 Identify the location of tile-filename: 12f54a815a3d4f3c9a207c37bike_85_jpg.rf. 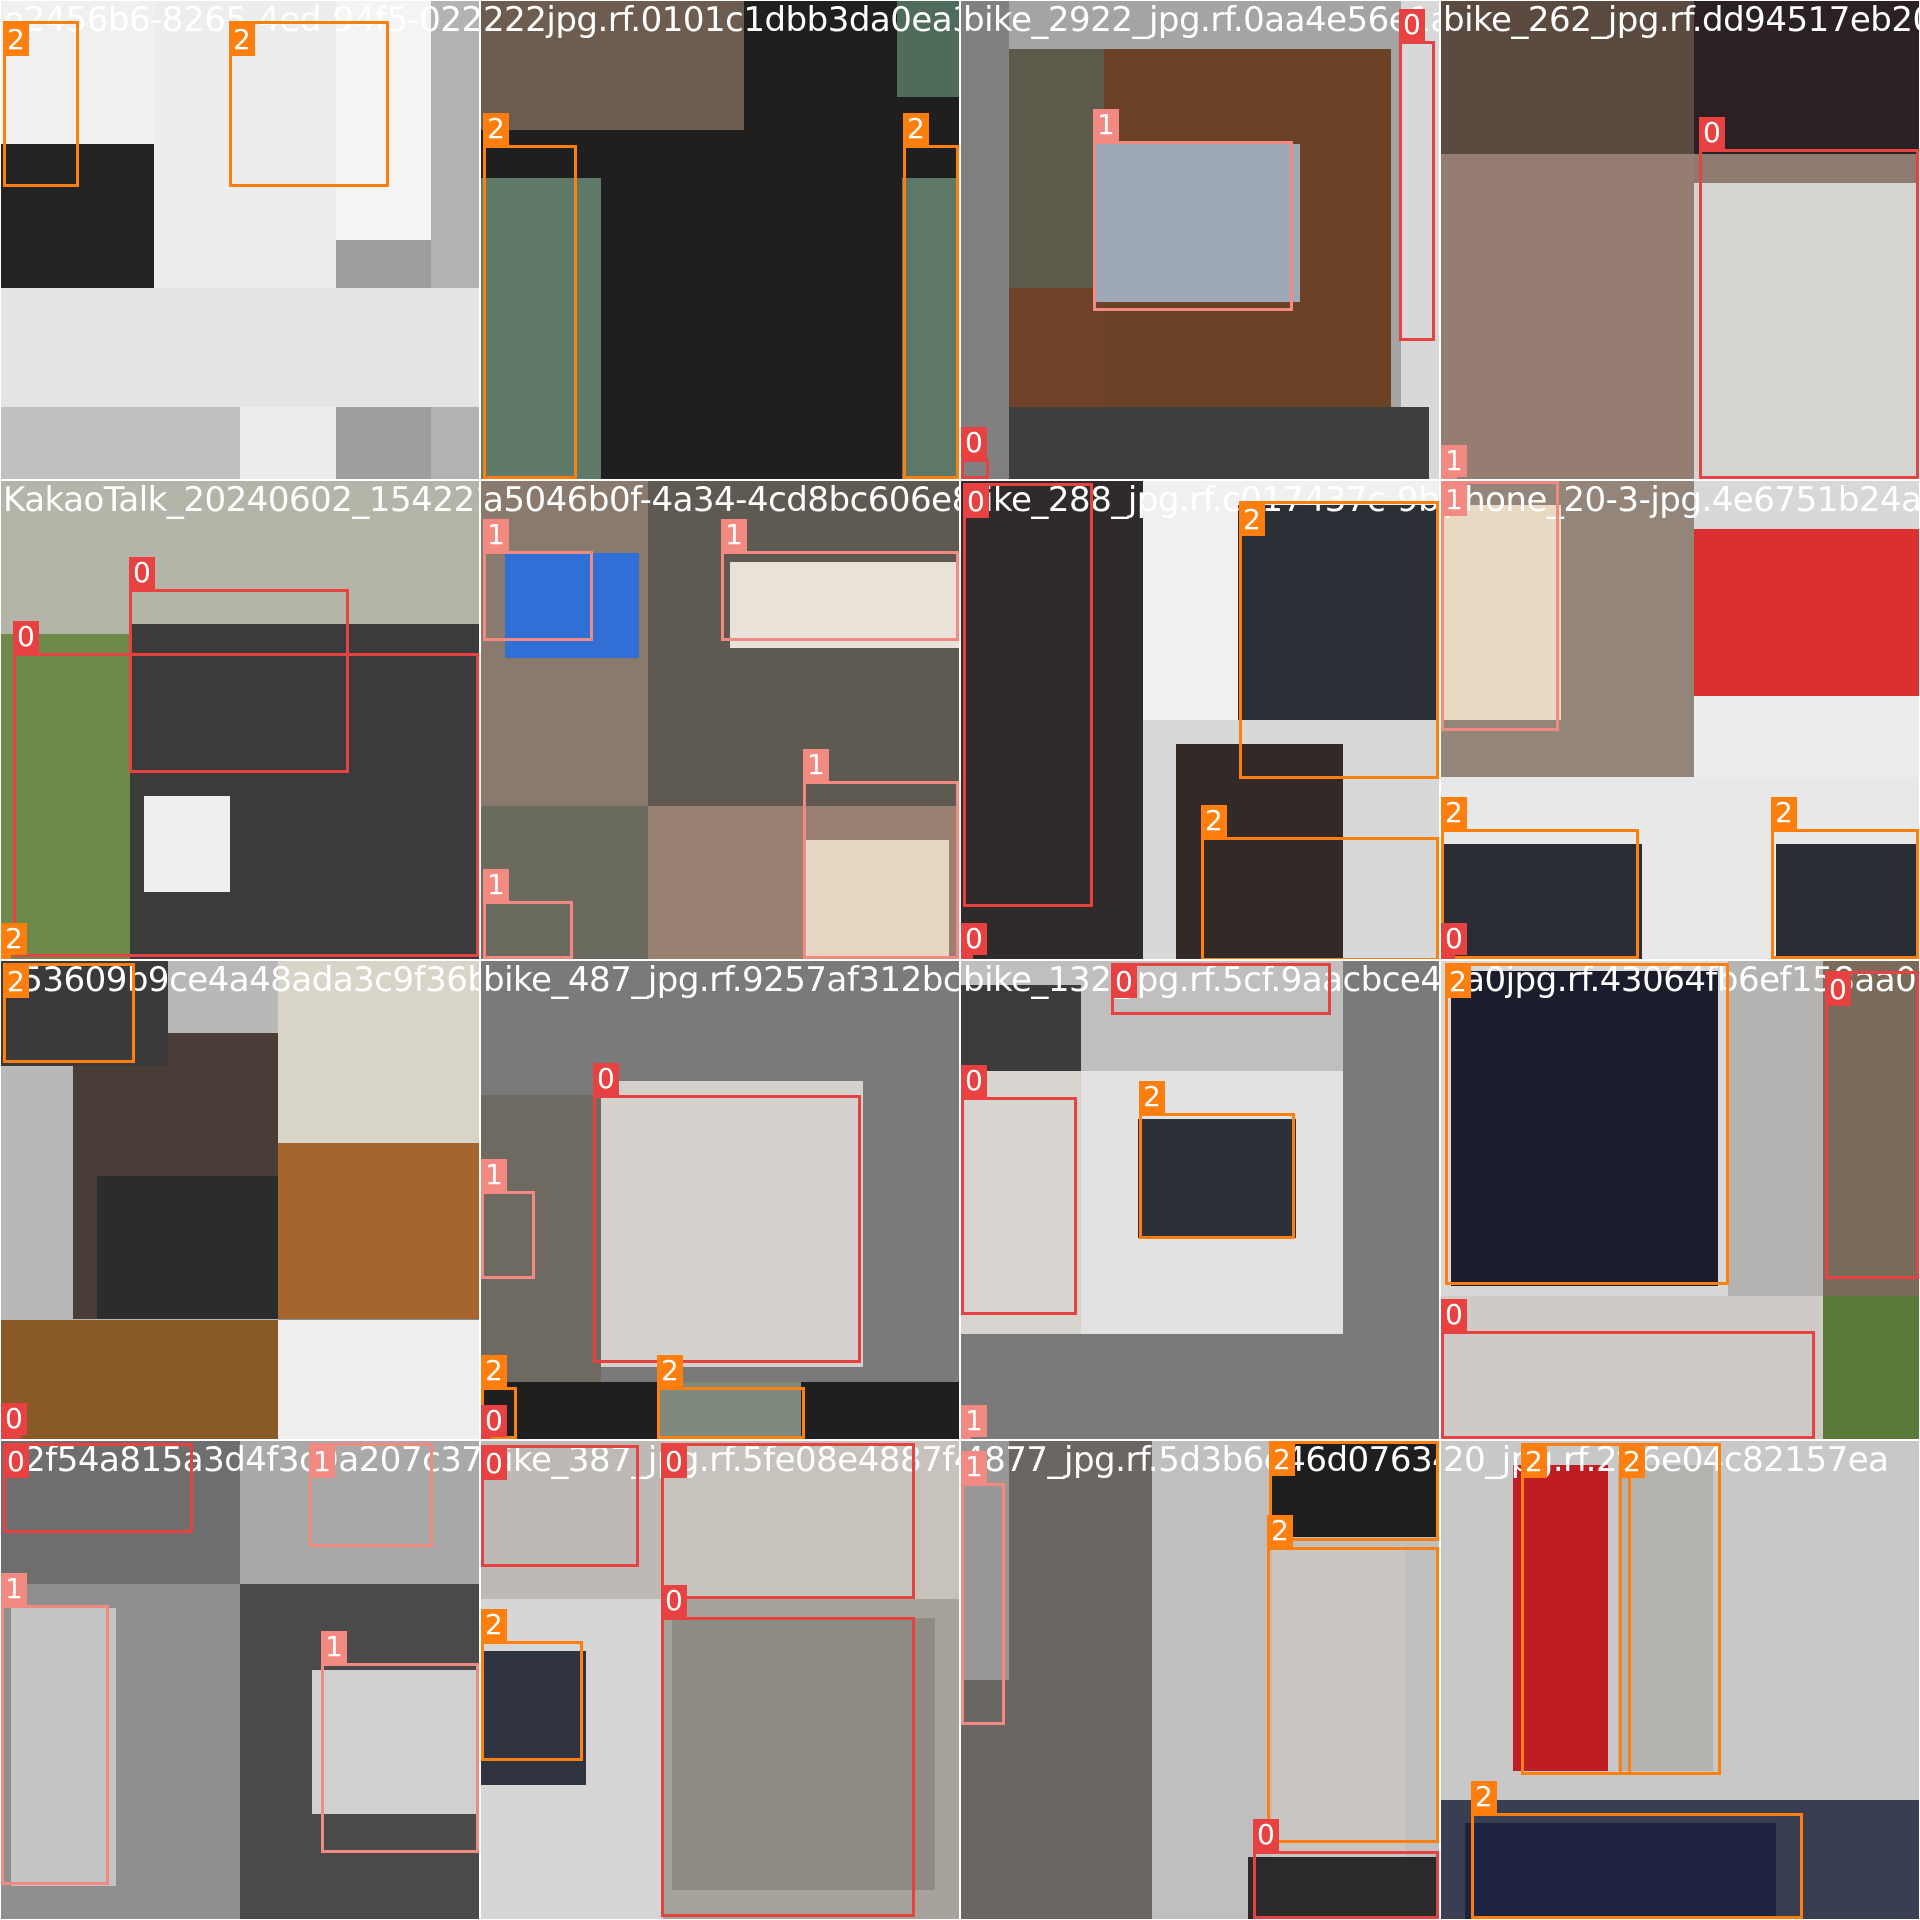
(241, 1460).